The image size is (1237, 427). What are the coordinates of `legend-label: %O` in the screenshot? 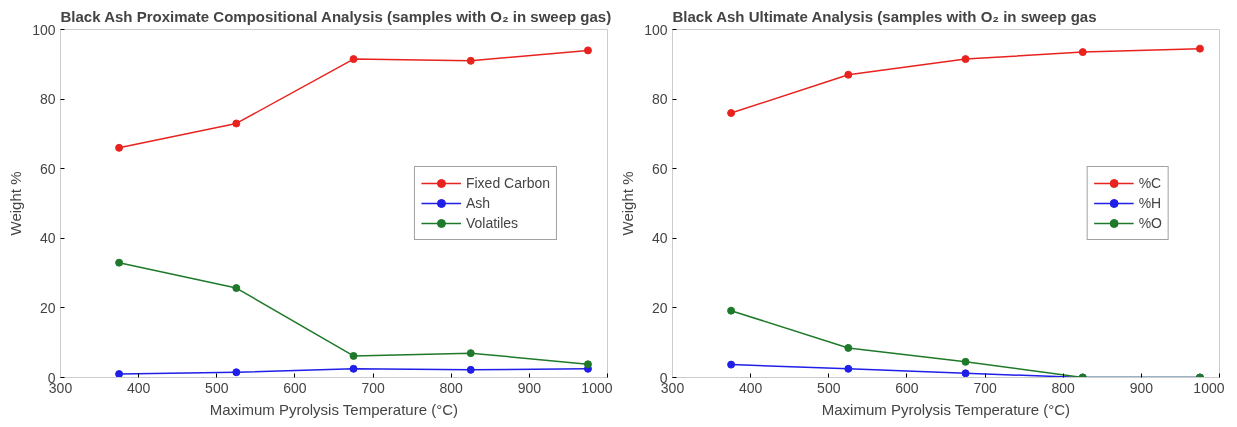 It's located at (1150, 223).